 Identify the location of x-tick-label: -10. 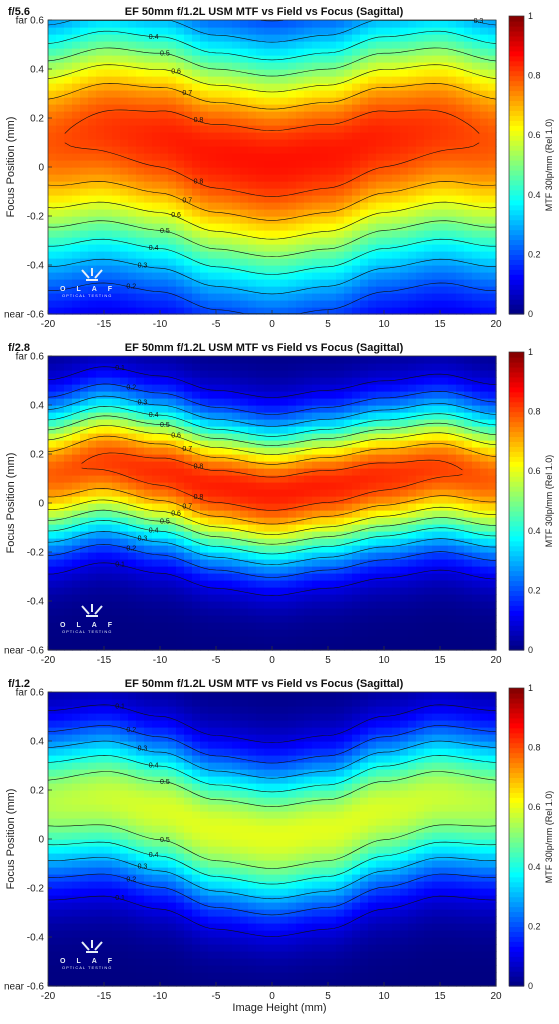
(160, 660).